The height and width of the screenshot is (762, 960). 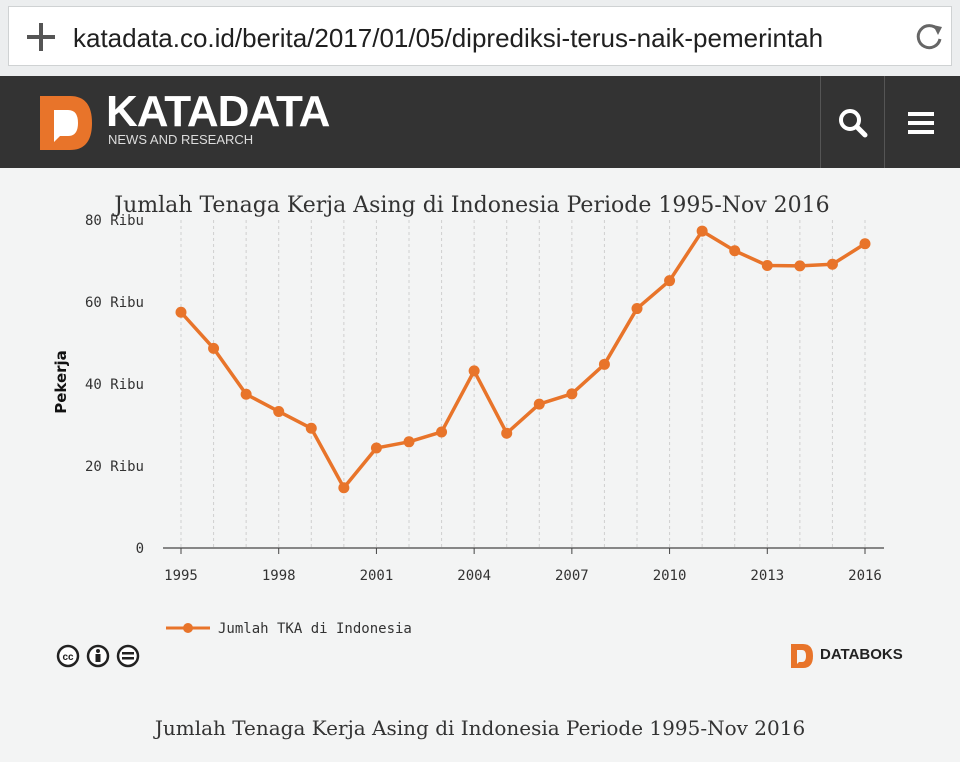 I want to click on legend-marker, so click(x=188, y=628).